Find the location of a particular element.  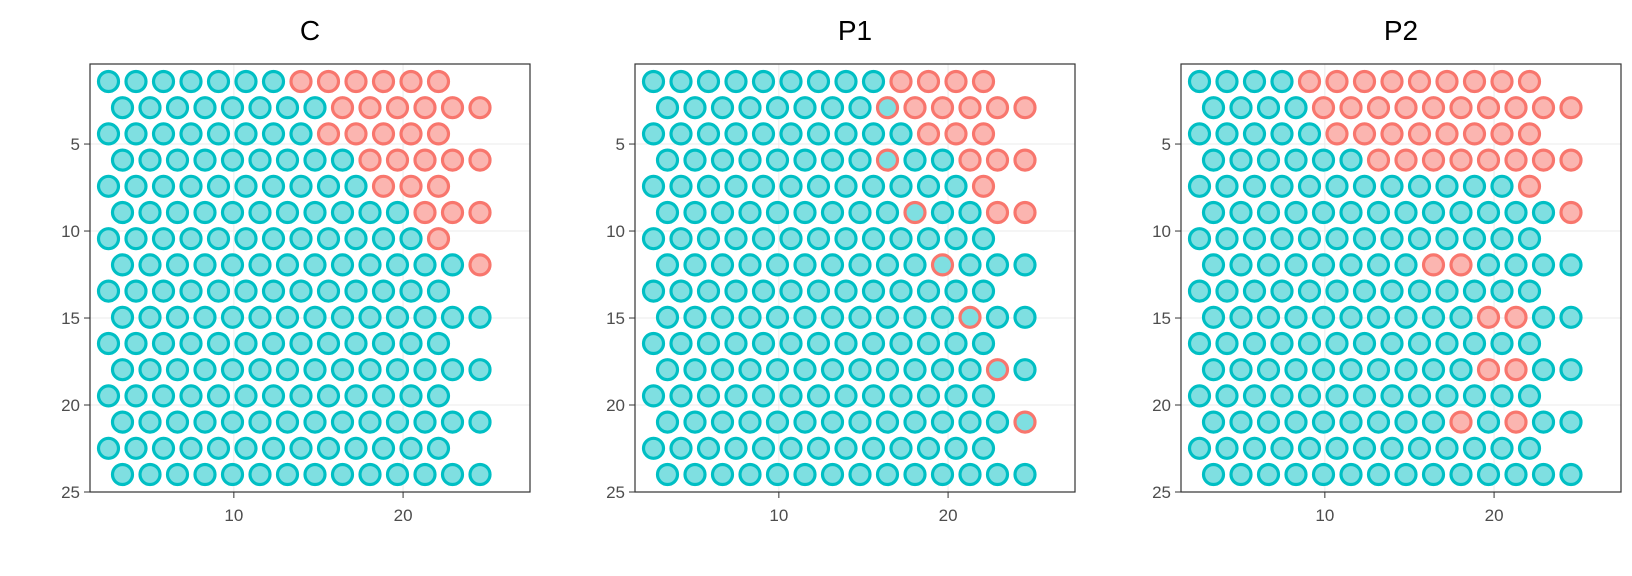

y-tick-label: 25 is located at coordinates (1161, 492).